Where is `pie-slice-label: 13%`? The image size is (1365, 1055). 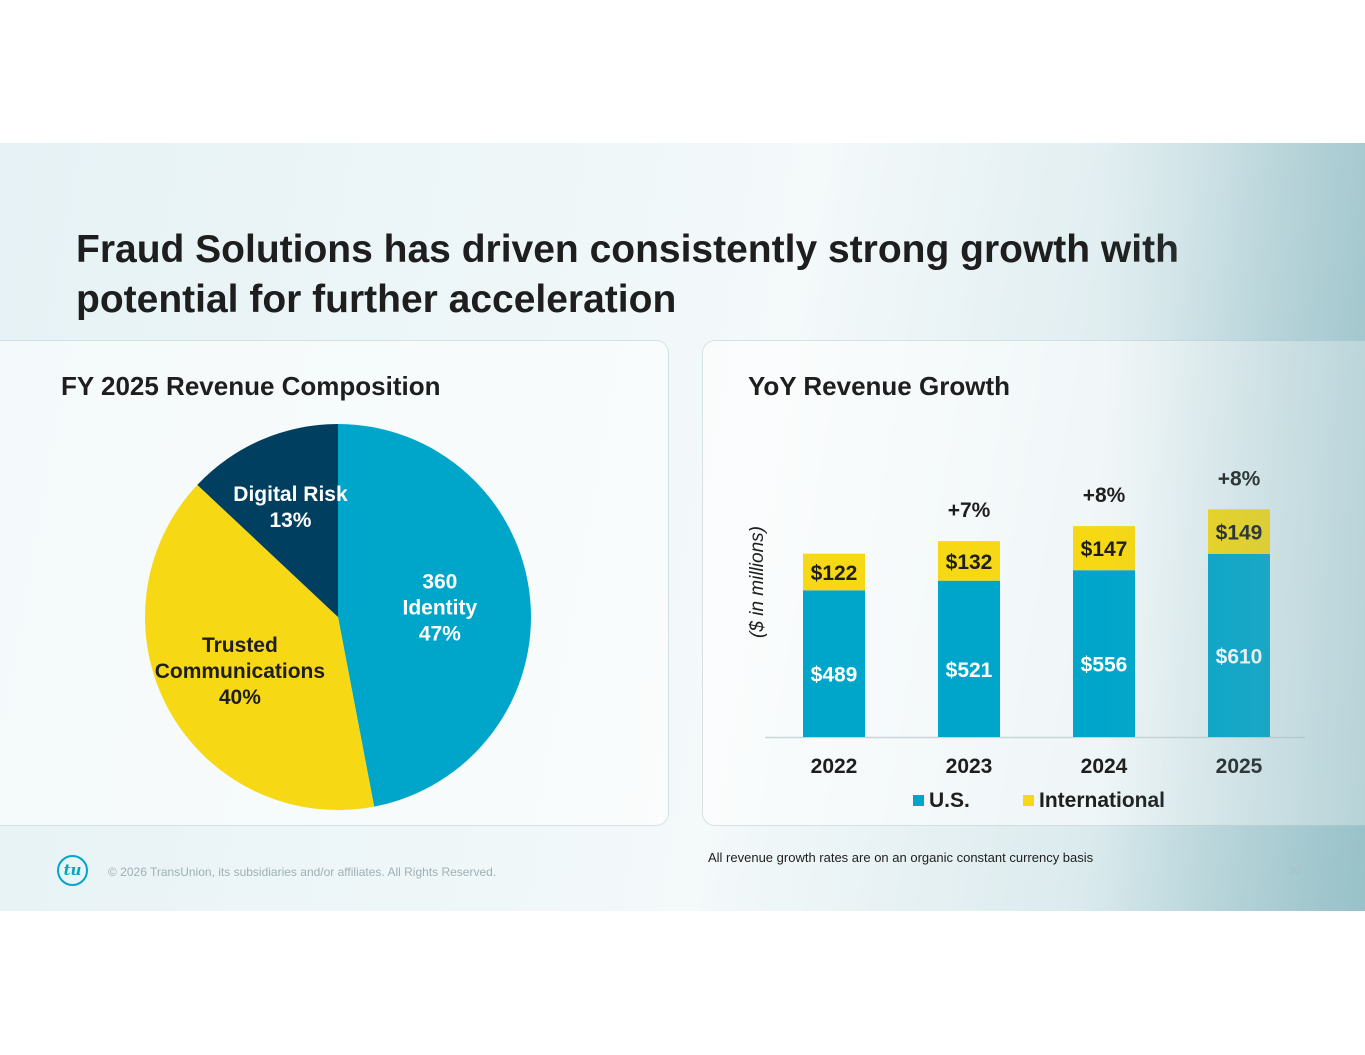
pie-slice-label: 13% is located at coordinates (290, 520).